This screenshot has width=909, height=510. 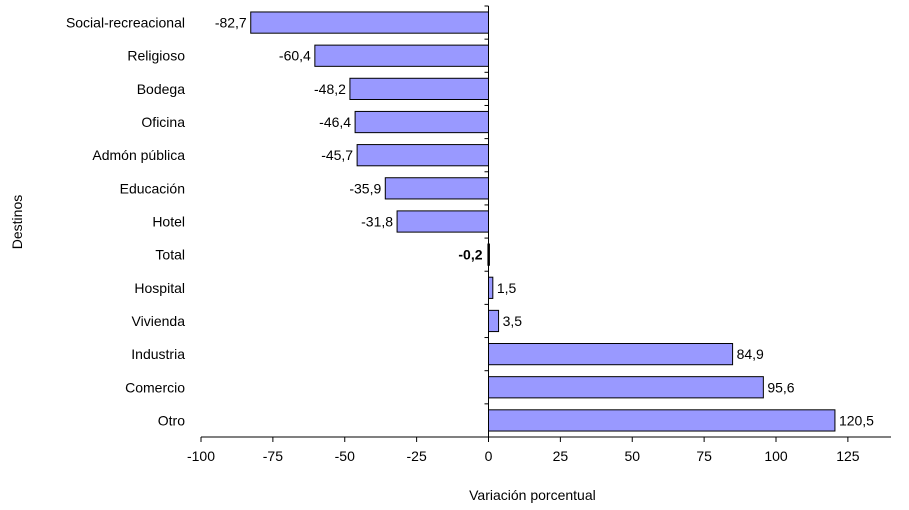 I want to click on x-tick-label: 100, so click(x=776, y=456).